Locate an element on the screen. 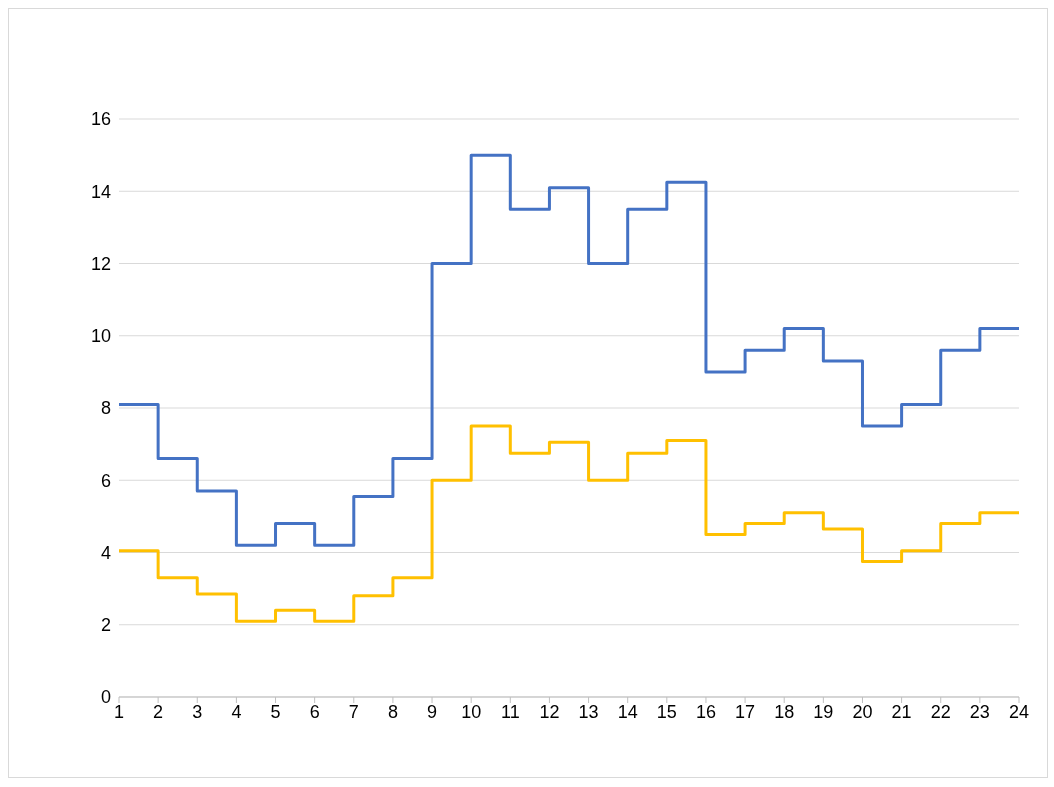 The height and width of the screenshot is (787, 1054). x-tick-label: 3 is located at coordinates (197, 711).